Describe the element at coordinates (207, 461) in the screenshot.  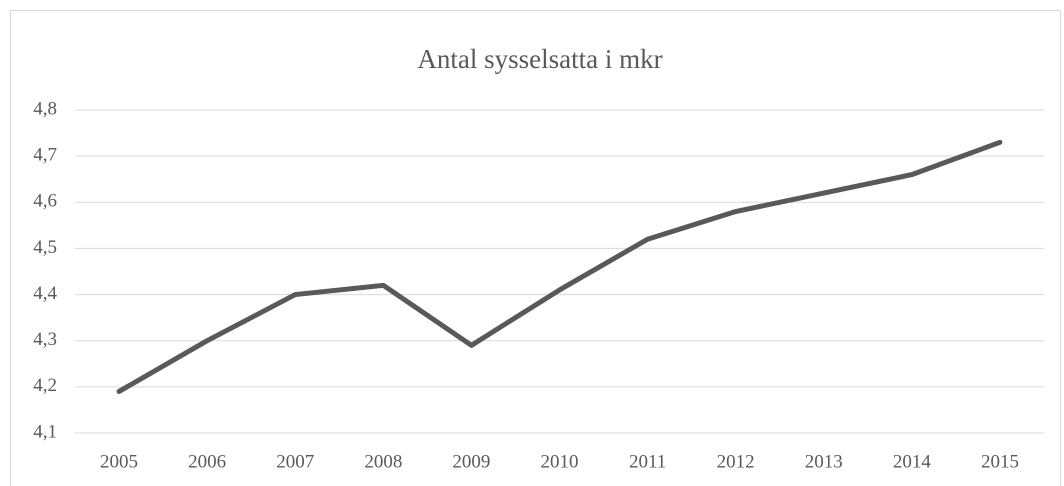
I see `x-tick-label: 2006` at that location.